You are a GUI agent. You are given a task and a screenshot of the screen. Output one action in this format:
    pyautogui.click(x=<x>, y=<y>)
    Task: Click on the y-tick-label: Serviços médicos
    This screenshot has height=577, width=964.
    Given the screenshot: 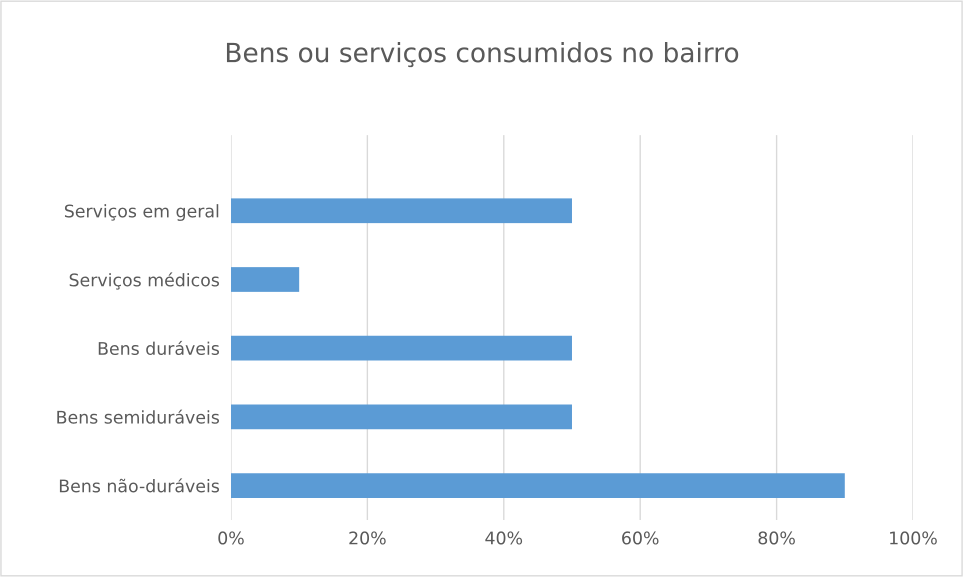 What is the action you would take?
    pyautogui.click(x=145, y=281)
    